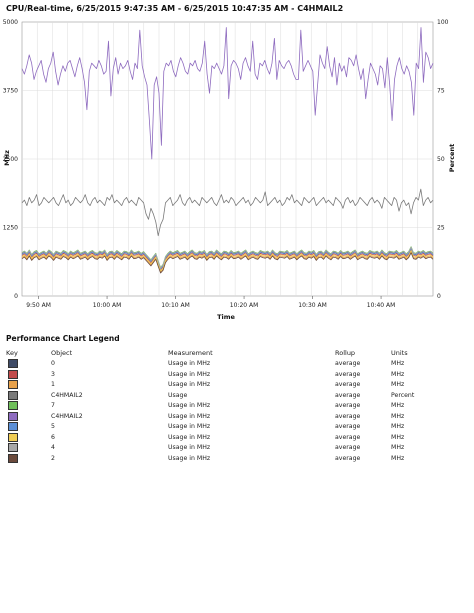 The image size is (474, 613). Describe the element at coordinates (190, 353) in the screenshot. I see `legend-header-measurement: Measurement` at that location.